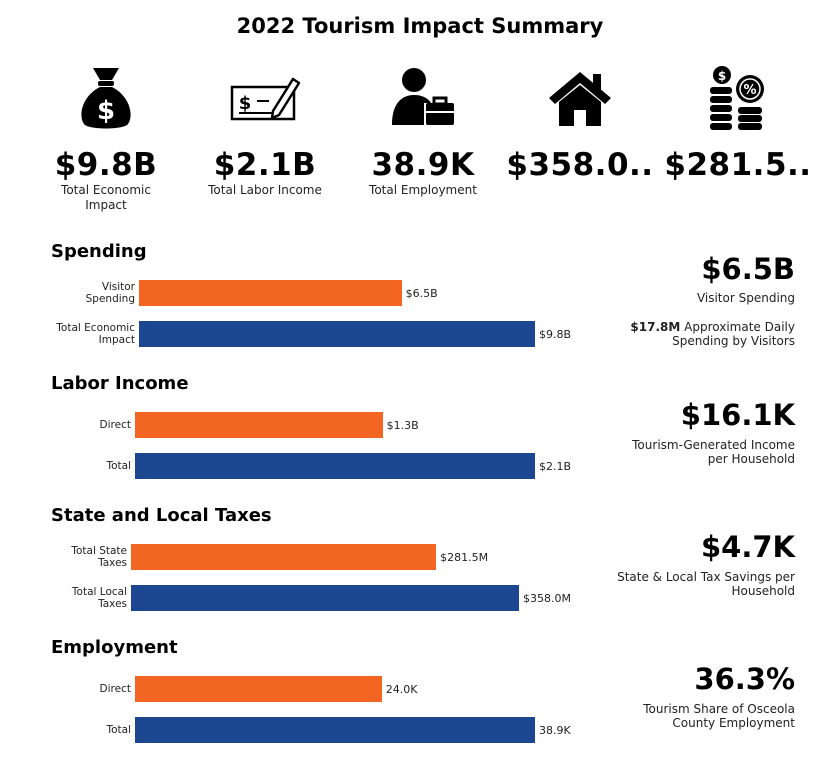 This screenshot has width=833, height=762. What do you see at coordinates (547, 598) in the screenshot?
I see `bar-value-label: $358.0M` at bounding box center [547, 598].